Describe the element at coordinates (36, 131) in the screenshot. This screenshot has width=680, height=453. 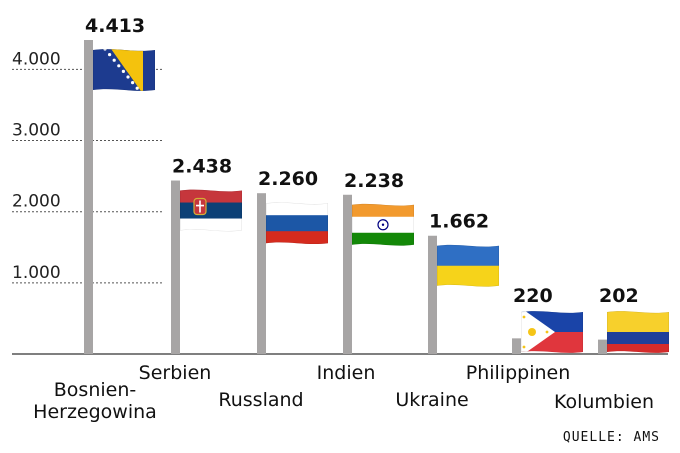
I see `y-tick-label: 3.000` at that location.